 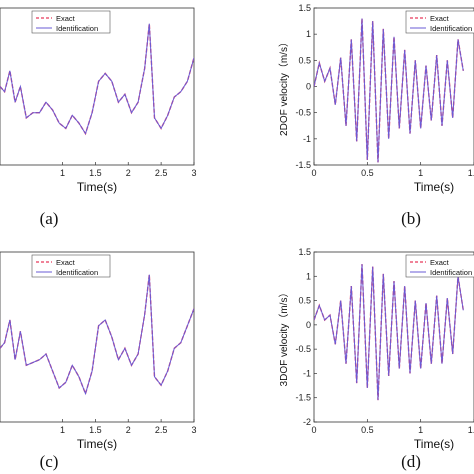 What do you see at coordinates (49, 461) in the screenshot?
I see `panel-caption: (c)` at bounding box center [49, 461].